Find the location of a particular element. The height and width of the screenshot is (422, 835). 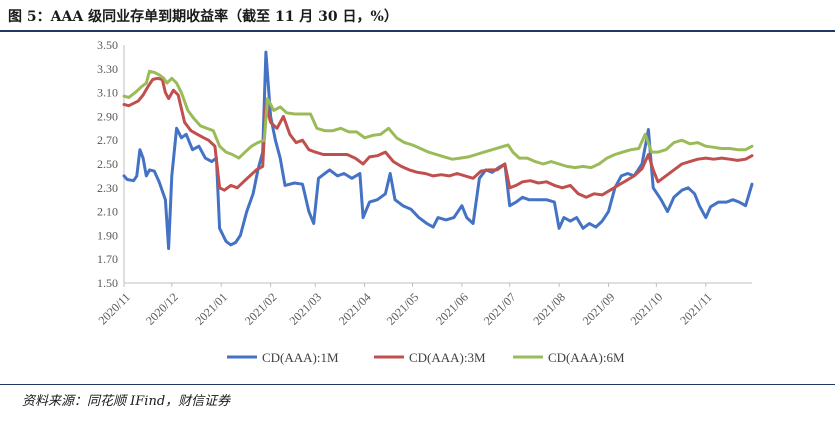

chart-legend: CD(AAA):1M CD(AAA):3M CD(AAA):6M is located at coordinates (426, 357).